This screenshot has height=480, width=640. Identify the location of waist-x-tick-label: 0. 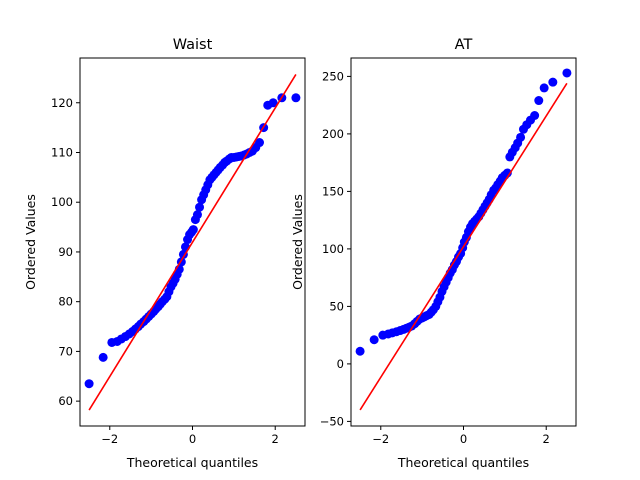
(192, 439).